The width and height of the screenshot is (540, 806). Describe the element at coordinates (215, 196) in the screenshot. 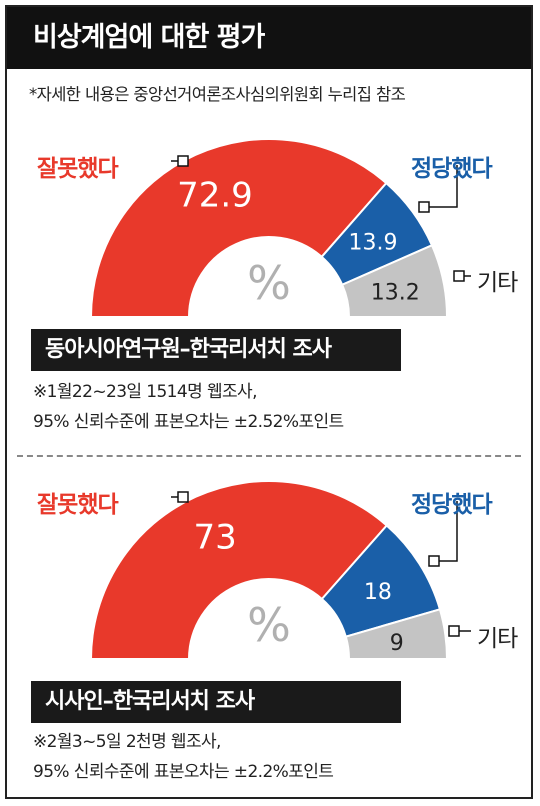

I see `value-label: 72.9` at that location.